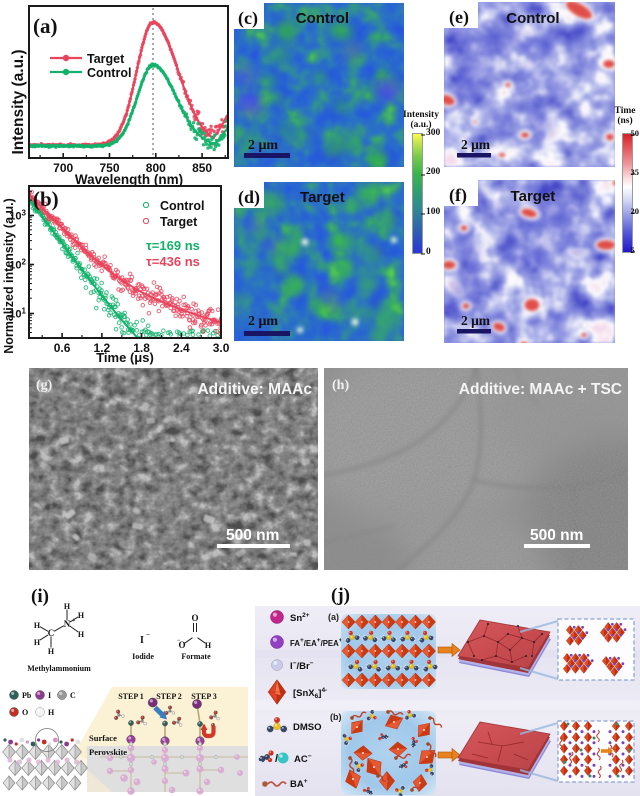 The width and height of the screenshot is (640, 796). I want to click on svg-text: 850, so click(202, 168).